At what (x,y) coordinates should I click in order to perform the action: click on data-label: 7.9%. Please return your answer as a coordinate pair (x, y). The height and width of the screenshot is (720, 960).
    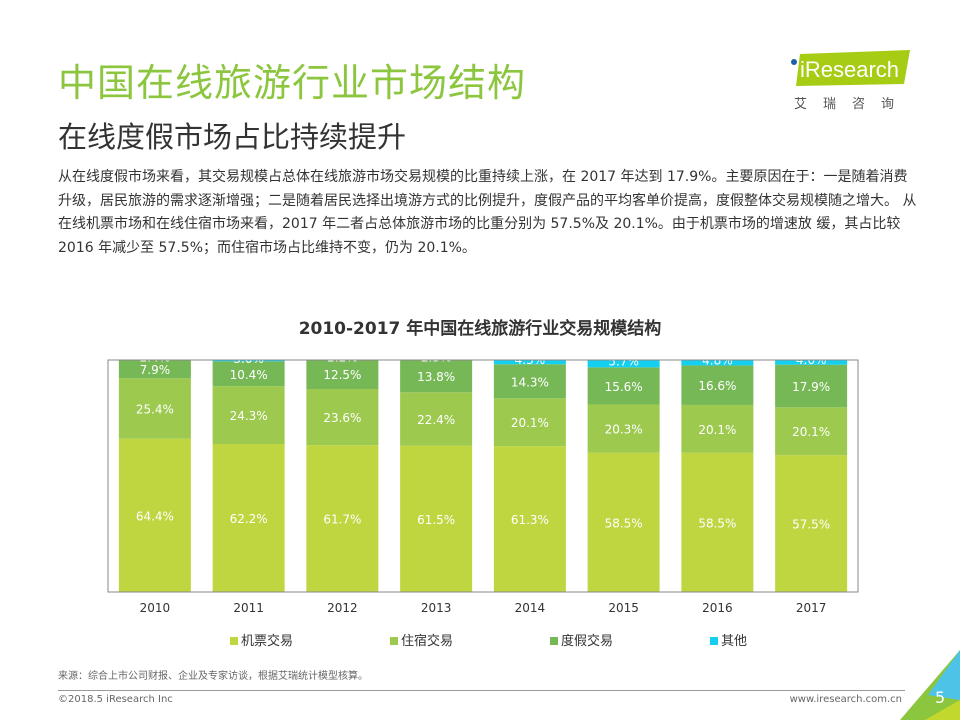
    Looking at the image, I should click on (155, 370).